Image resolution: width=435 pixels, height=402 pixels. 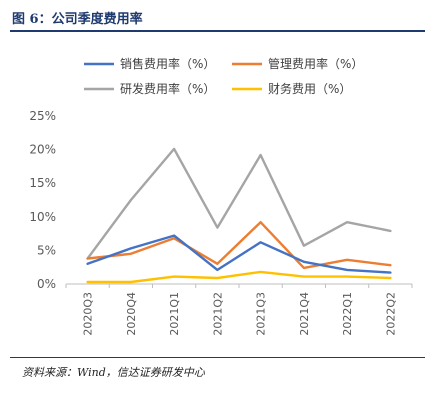 What do you see at coordinates (88, 314) in the screenshot?
I see `x-tick-label: 2020Q3` at bounding box center [88, 314].